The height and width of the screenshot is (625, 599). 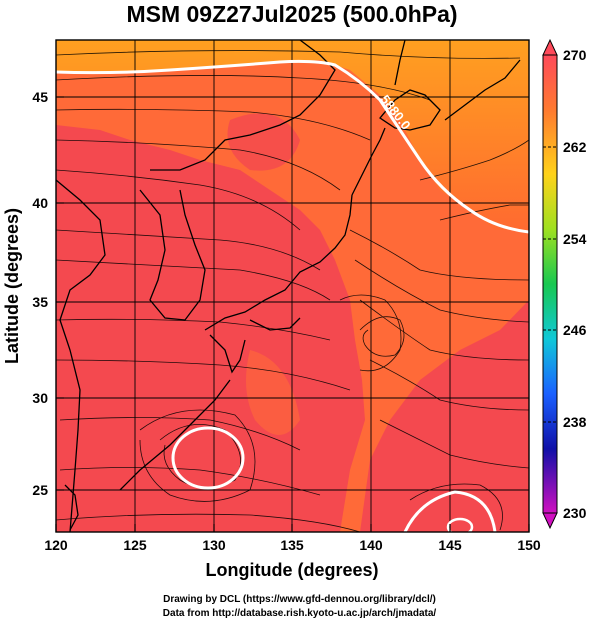 What do you see at coordinates (575, 513) in the screenshot?
I see `colorbar-tick-label: 230` at bounding box center [575, 513].